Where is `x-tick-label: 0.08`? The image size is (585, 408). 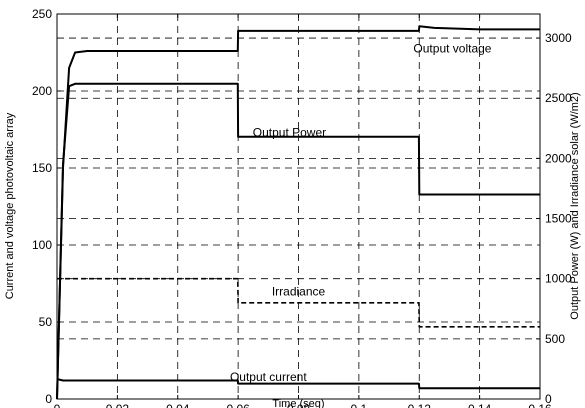
x-tick-label: 0.08 is located at coordinates (299, 405).